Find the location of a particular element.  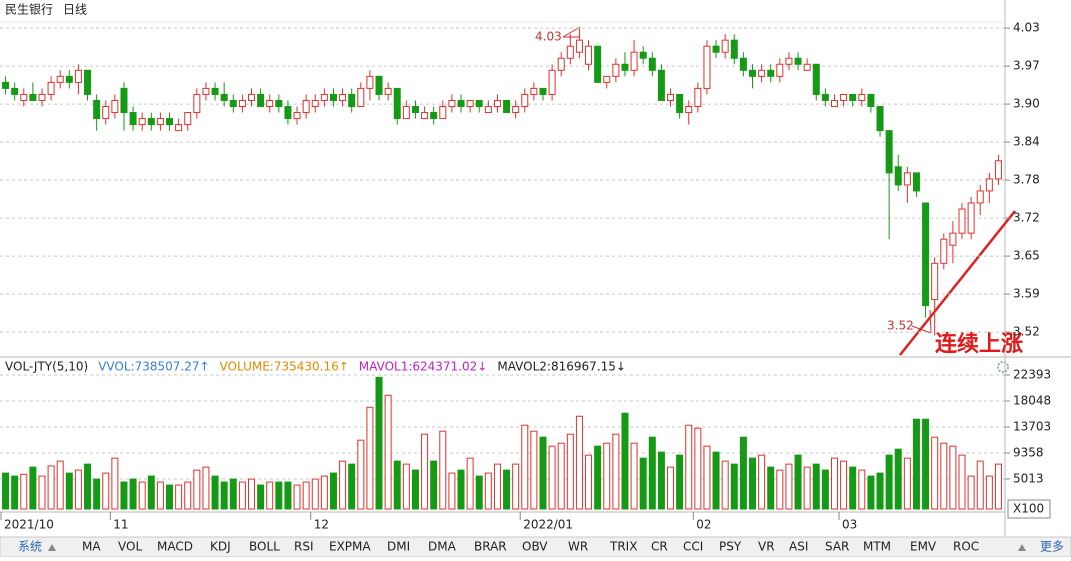

period: 日线 is located at coordinates (75, 10).